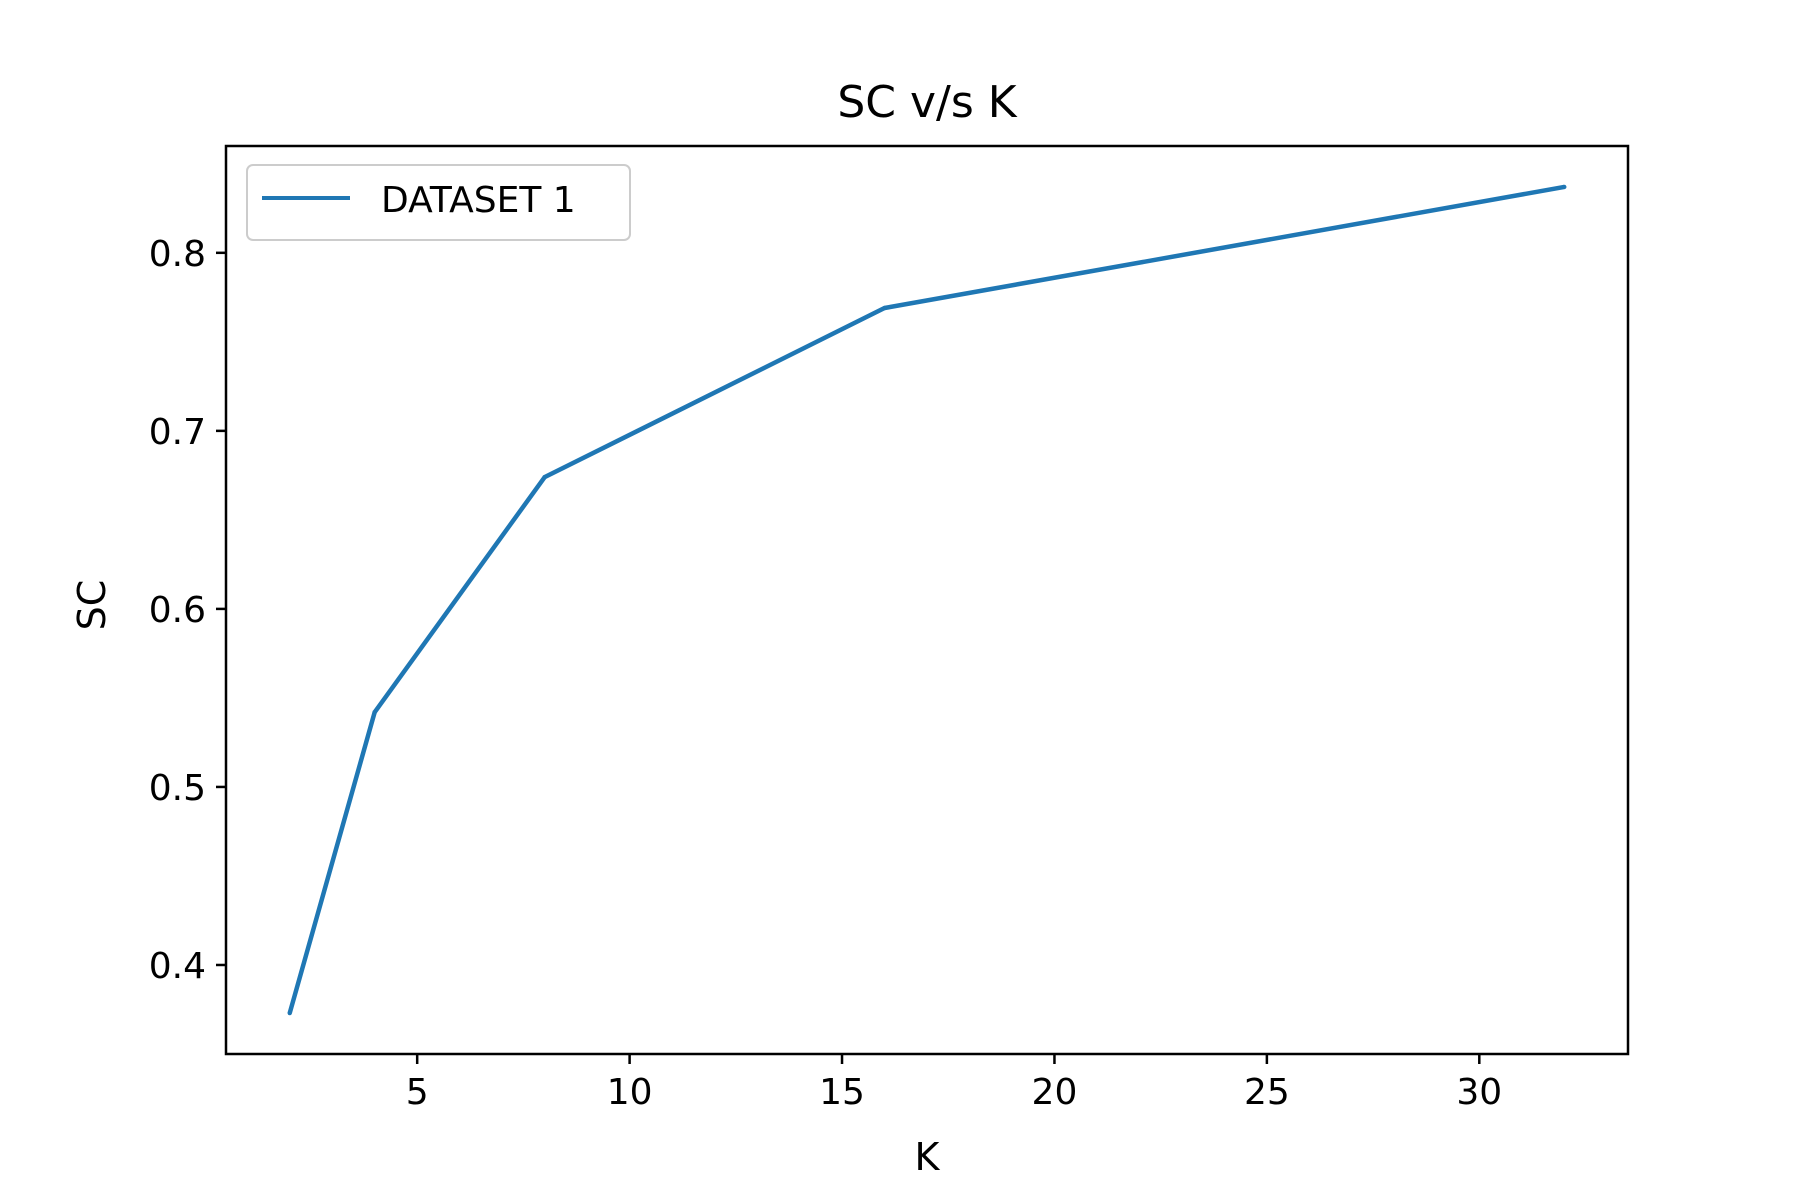  I want to click on y-axis-ticks: 0.4 0.5 0.6 0.7 0.8, so click(187, 610).